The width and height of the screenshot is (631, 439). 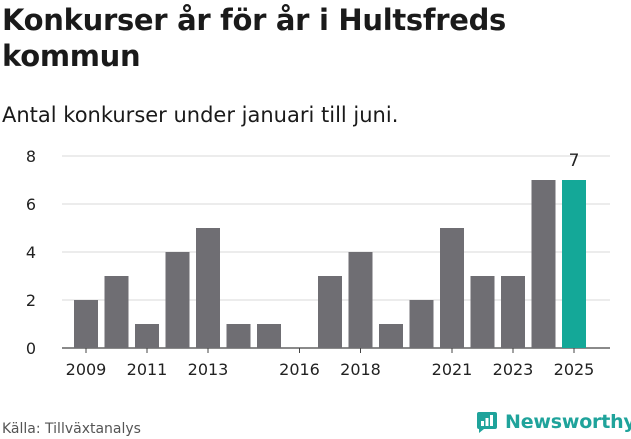 I want to click on x-tick-label: 2016, so click(x=299, y=369).